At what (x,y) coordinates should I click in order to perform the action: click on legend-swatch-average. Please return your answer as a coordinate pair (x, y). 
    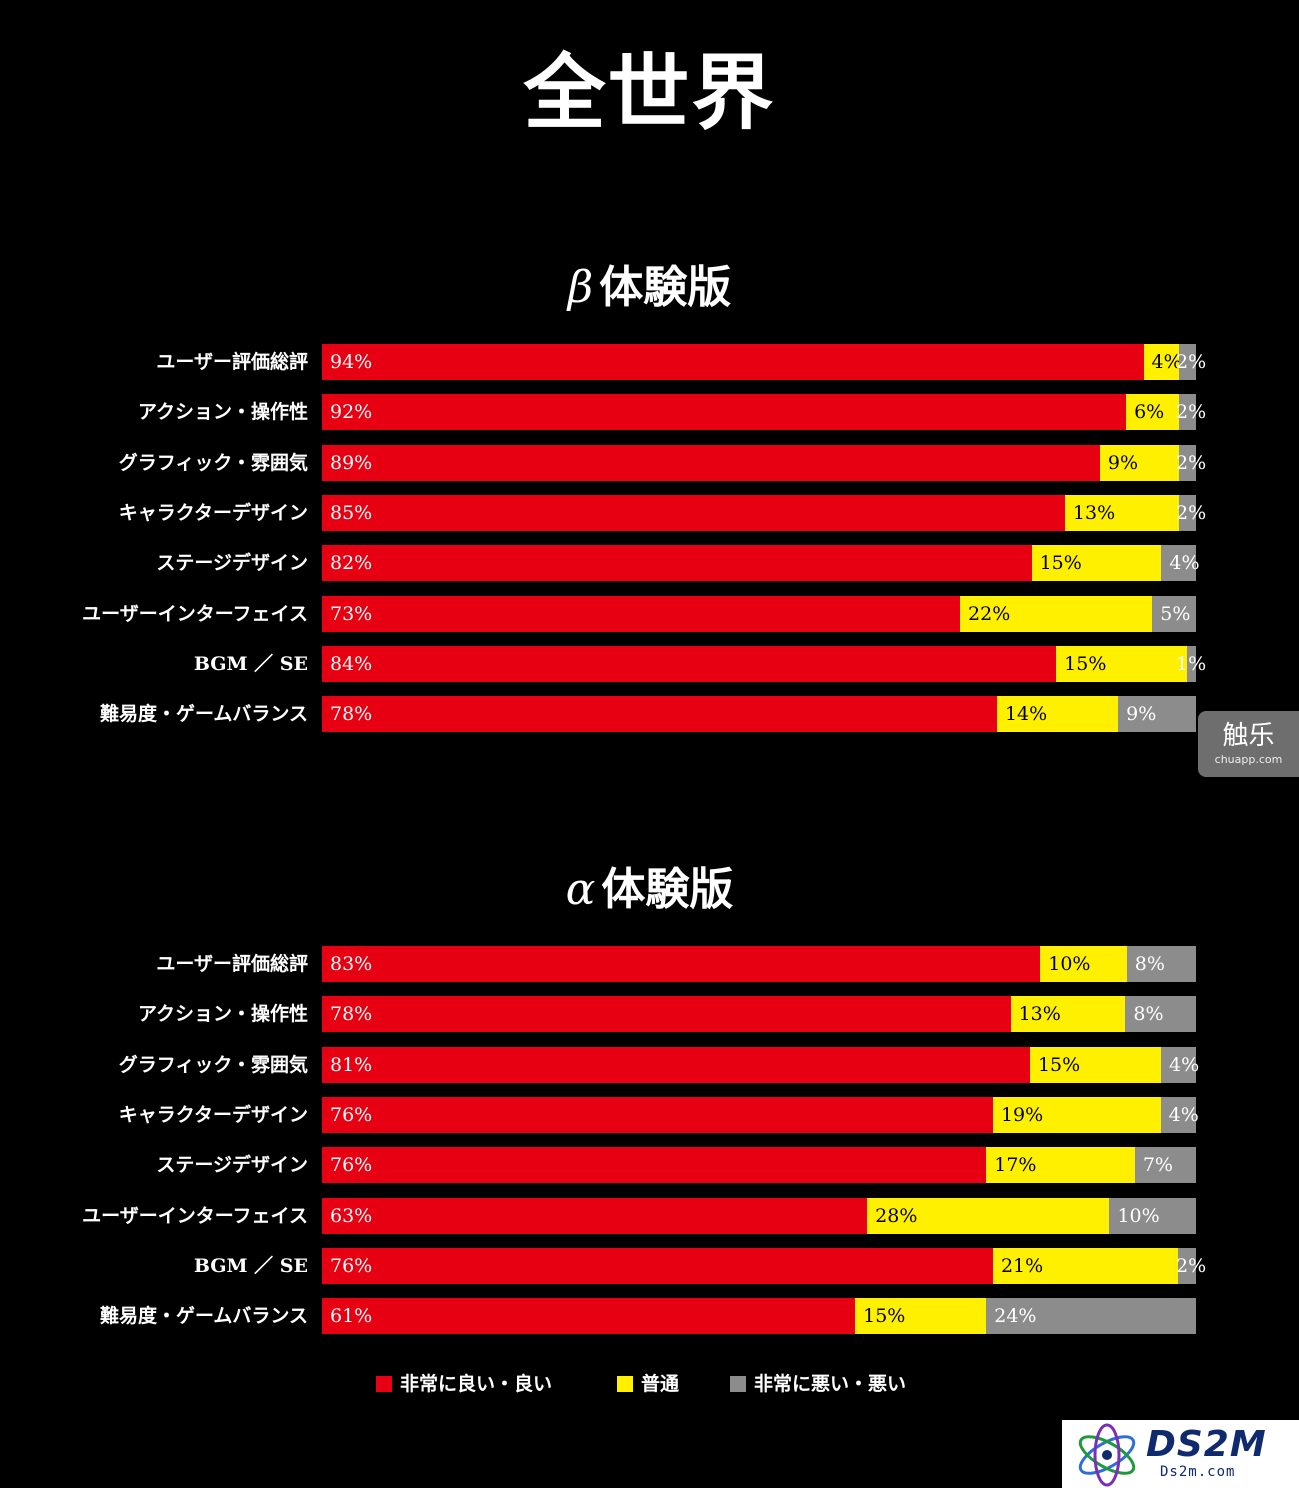
    Looking at the image, I should click on (625, 1384).